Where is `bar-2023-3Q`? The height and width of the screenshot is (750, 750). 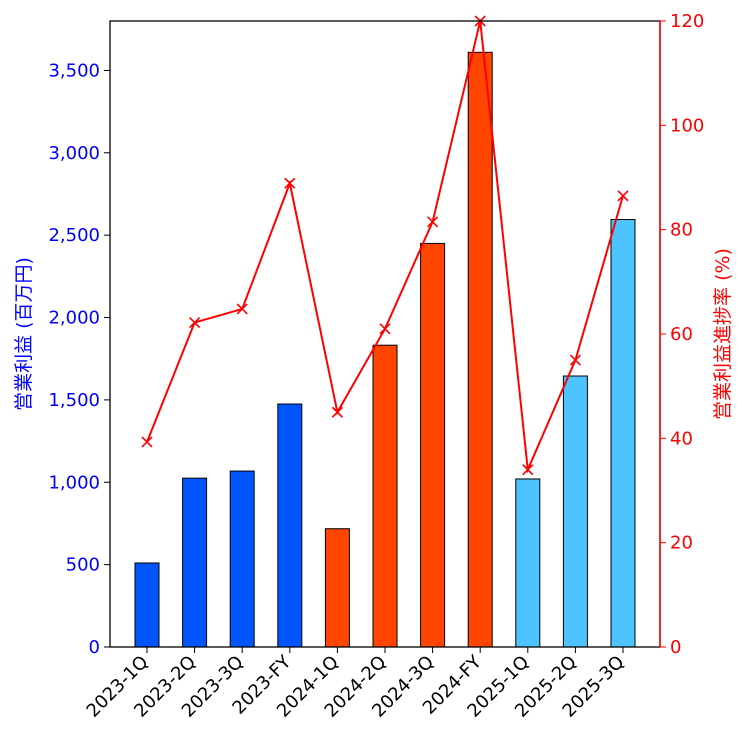 bar-2023-3Q is located at coordinates (242, 559).